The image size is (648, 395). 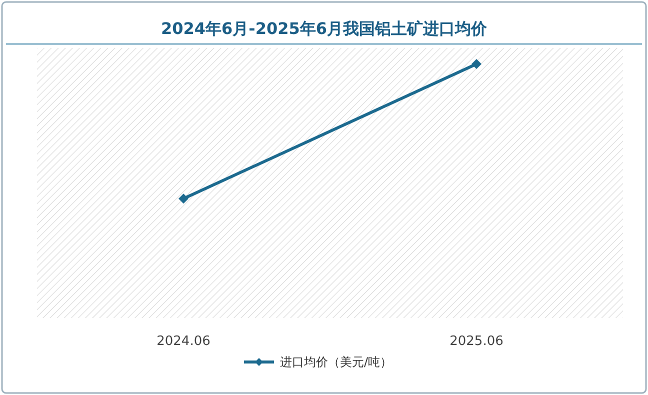 What do you see at coordinates (324, 28) in the screenshot?
I see `chart-title: 2024年6月-2025年6月我国铝土矿进口均价` at bounding box center [324, 28].